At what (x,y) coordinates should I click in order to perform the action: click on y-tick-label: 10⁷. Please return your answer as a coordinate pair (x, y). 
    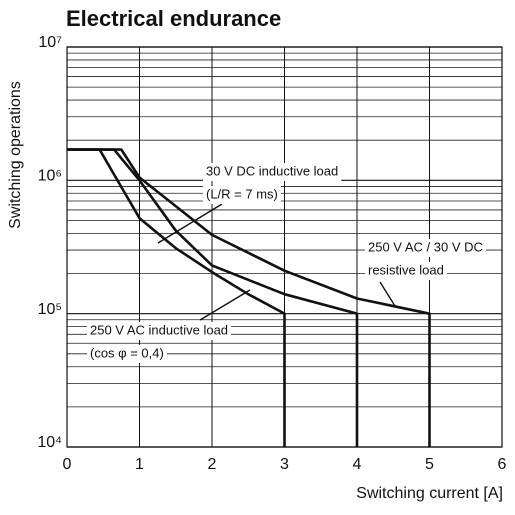
    Looking at the image, I should click on (50, 42).